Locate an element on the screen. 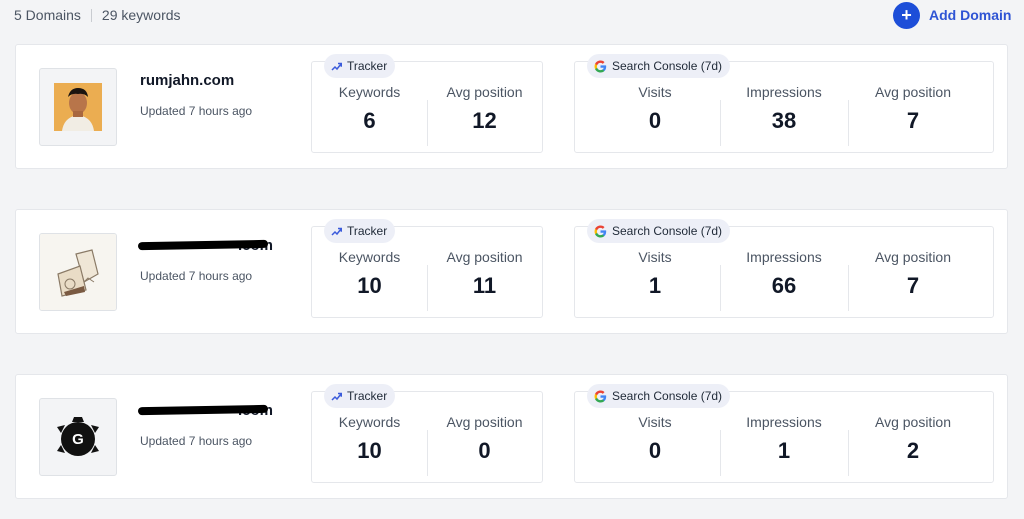  domain-name: rumjahn.com is located at coordinates (187, 80).